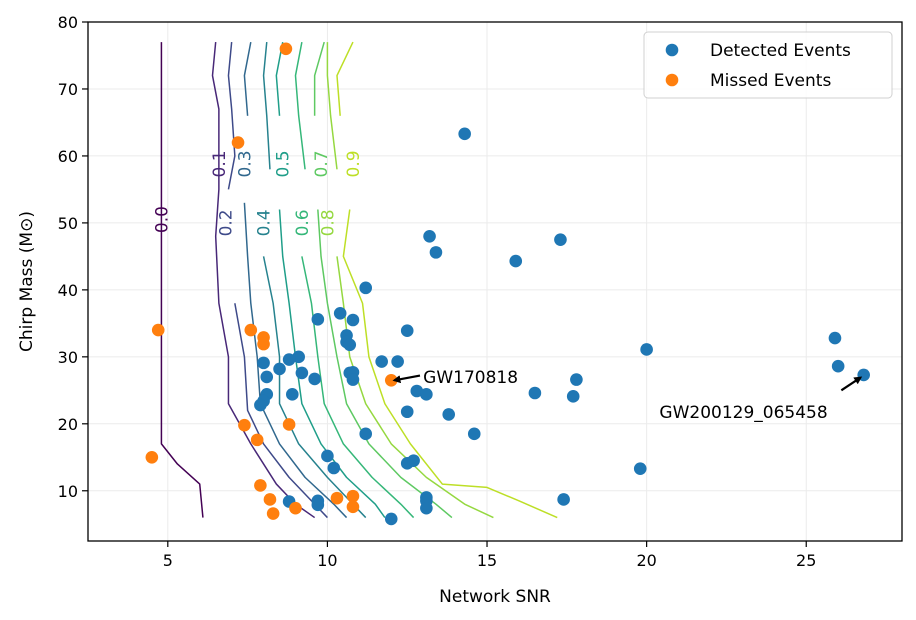 The image size is (916, 620). I want to click on y-tick-label: 10, so click(68, 491).